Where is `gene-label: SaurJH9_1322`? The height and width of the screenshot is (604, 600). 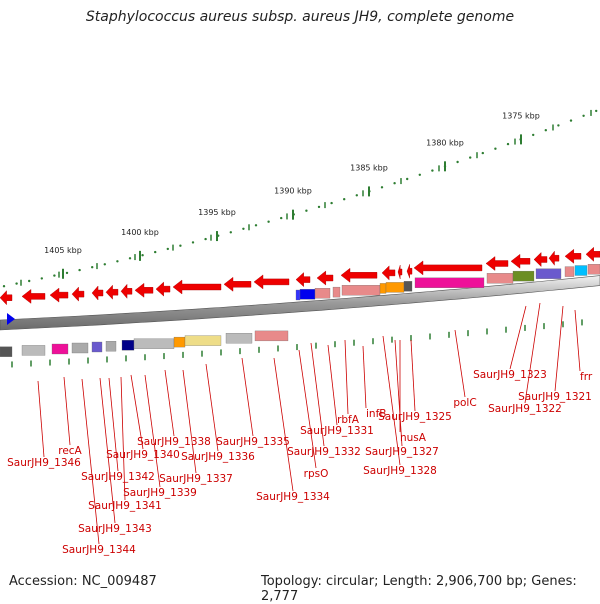 gene-label: SaurJH9_1322 is located at coordinates (525, 409).